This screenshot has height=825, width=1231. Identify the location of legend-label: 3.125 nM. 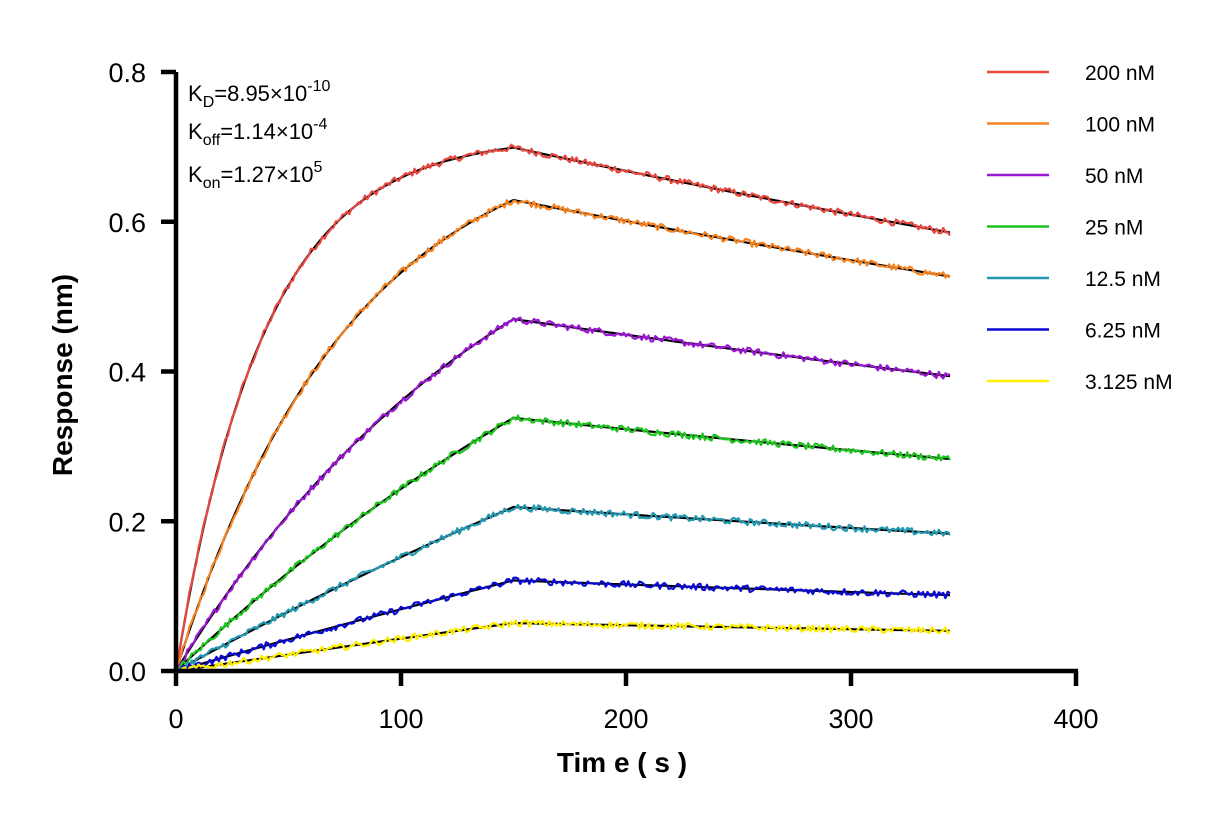
(1129, 382).